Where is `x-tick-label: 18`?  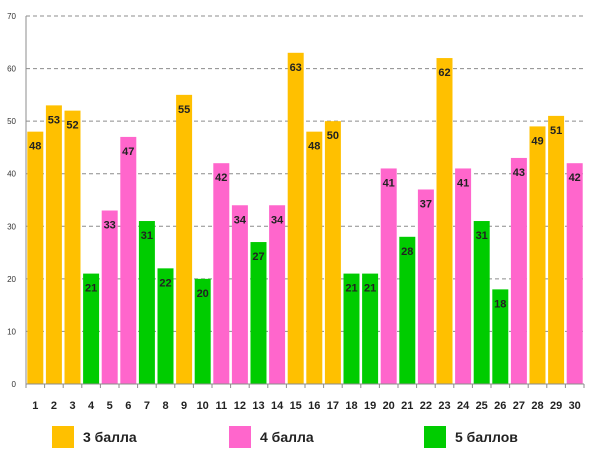 x-tick-label: 18 is located at coordinates (351, 406).